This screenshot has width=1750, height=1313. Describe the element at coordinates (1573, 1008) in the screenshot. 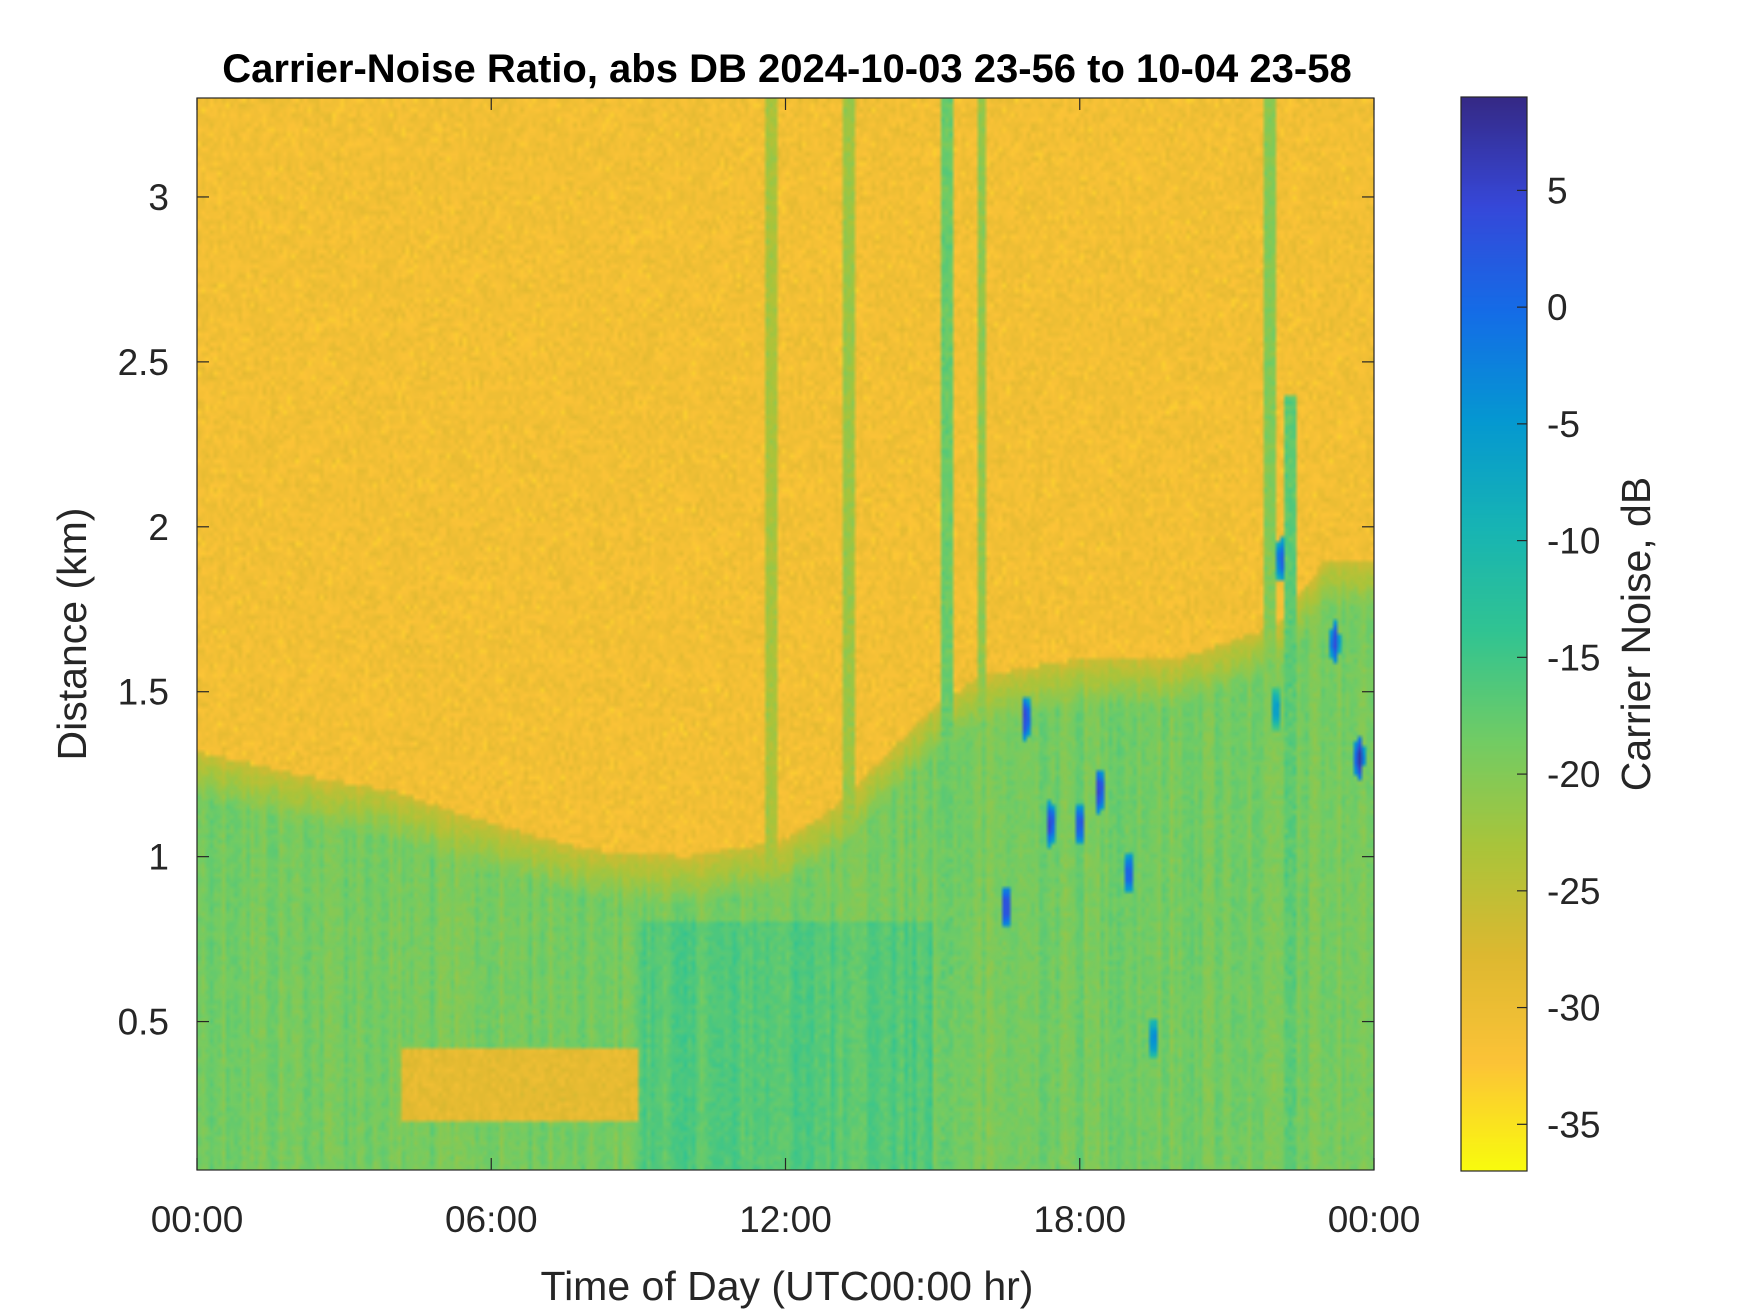

I see `colorbar-tick-label: -30` at that location.